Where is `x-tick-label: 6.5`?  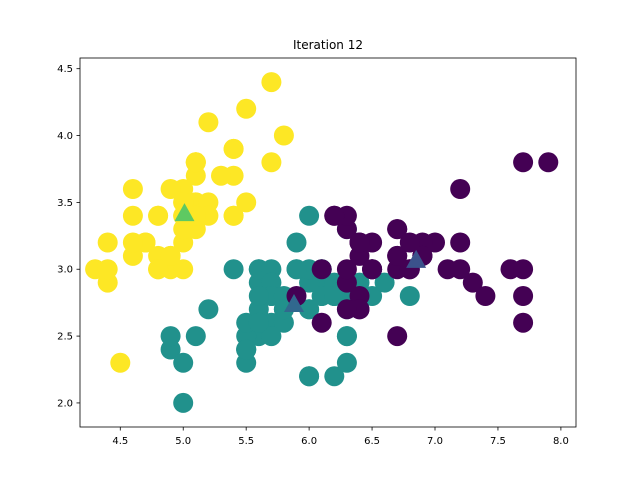 x-tick-label: 6.5 is located at coordinates (372, 441).